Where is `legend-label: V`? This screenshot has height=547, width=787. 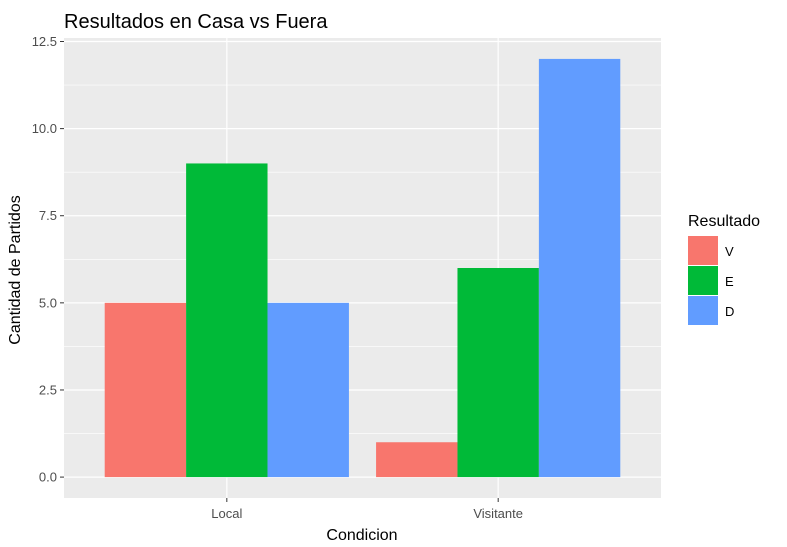 legend-label: V is located at coordinates (729, 251).